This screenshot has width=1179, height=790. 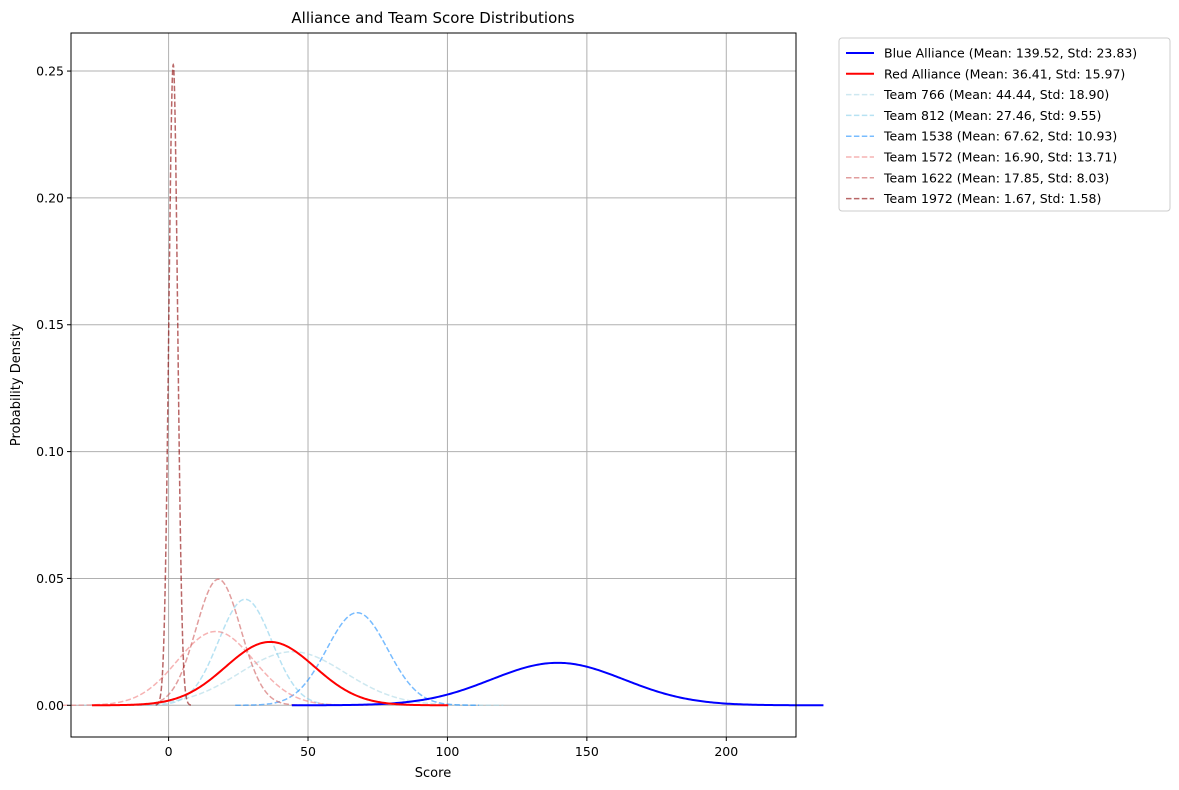 What do you see at coordinates (50, 578) in the screenshot?
I see `y-tick-label: 0.05` at bounding box center [50, 578].